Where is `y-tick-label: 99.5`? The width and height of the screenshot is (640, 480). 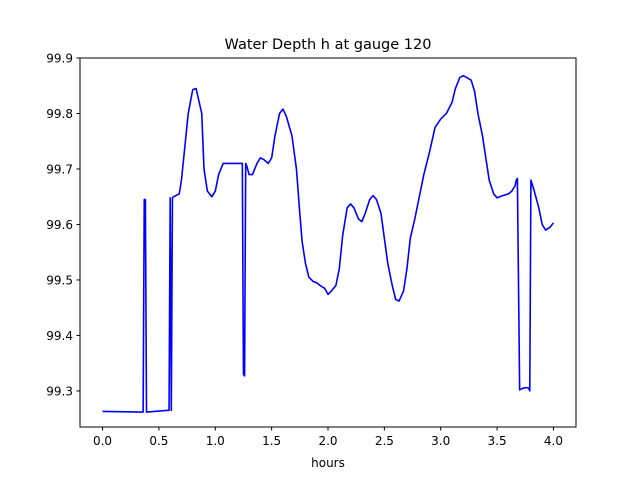 y-tick-label: 99.5 is located at coordinates (59, 280).